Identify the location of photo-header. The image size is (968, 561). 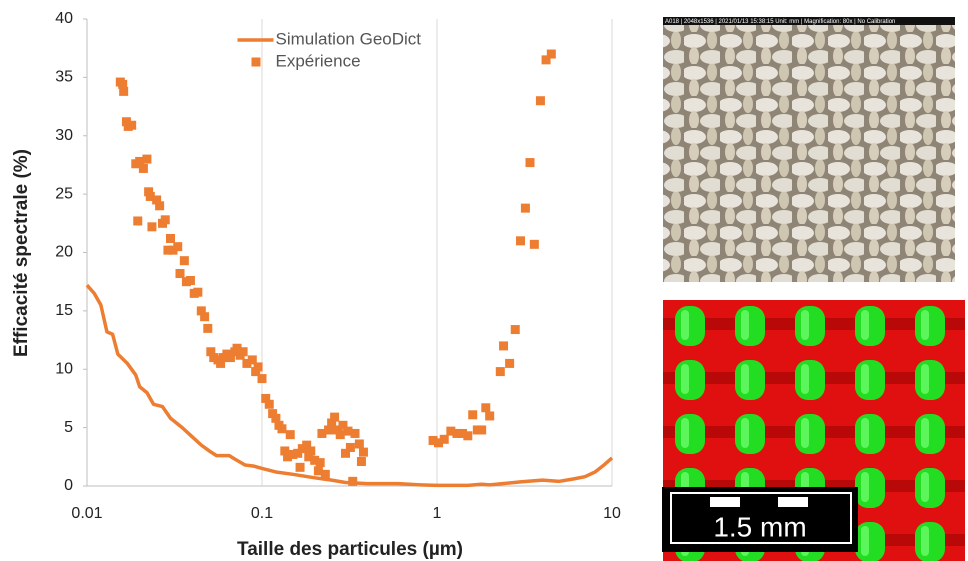
(809, 21).